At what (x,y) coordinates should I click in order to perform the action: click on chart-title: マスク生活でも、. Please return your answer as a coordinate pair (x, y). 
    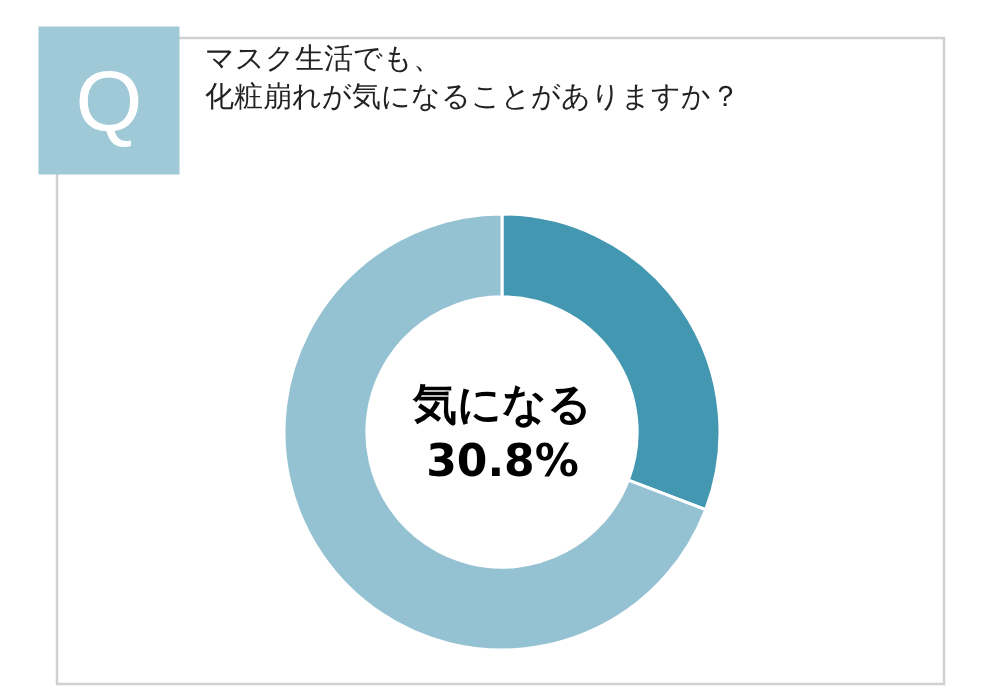
    Looking at the image, I should click on (323, 58).